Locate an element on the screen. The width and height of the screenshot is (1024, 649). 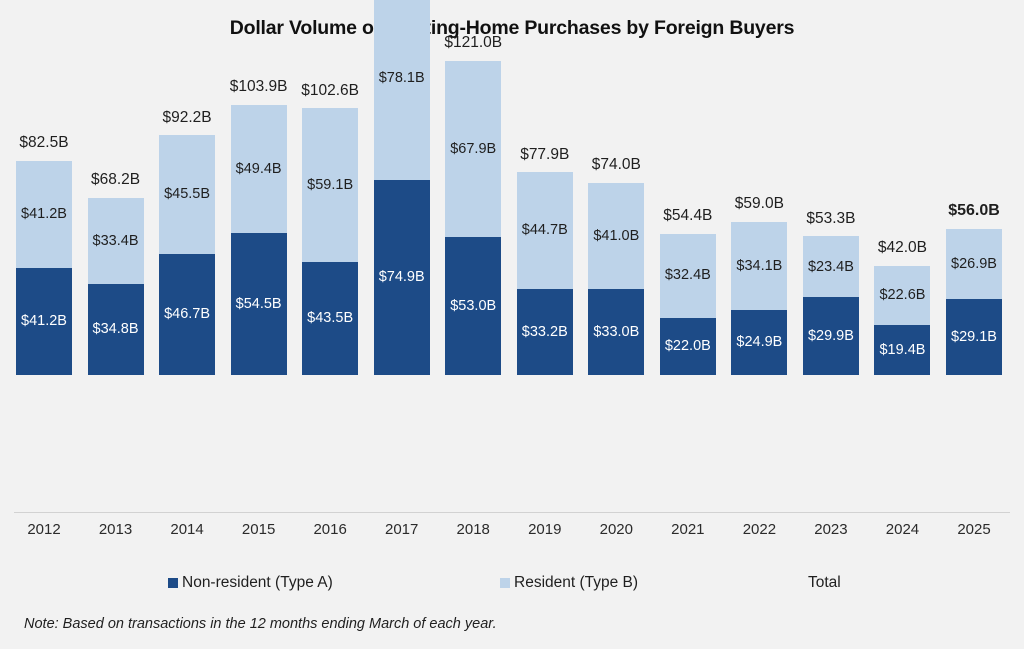
bar-segment-label: $34.8B is located at coordinates (115, 329).